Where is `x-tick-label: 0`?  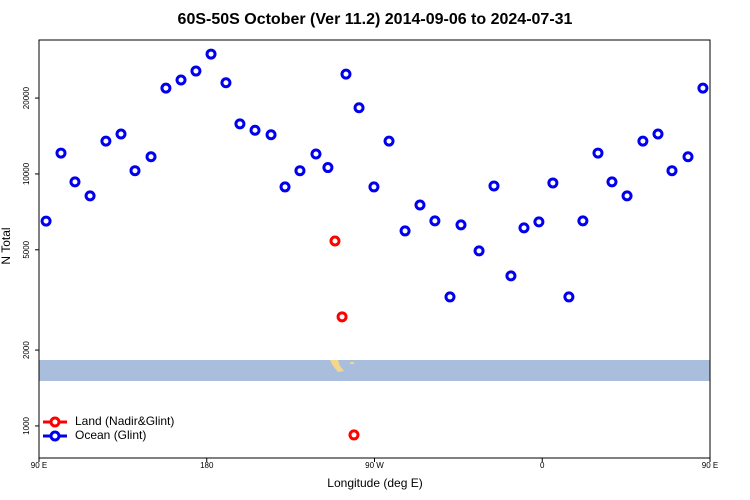 x-tick-label: 0 is located at coordinates (542, 465).